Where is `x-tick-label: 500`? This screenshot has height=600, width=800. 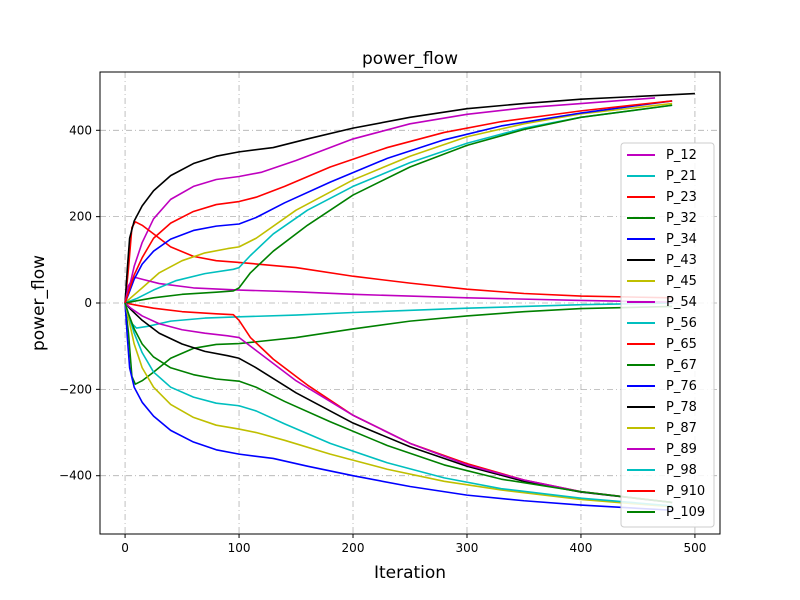
x-tick-label: 500 is located at coordinates (694, 548).